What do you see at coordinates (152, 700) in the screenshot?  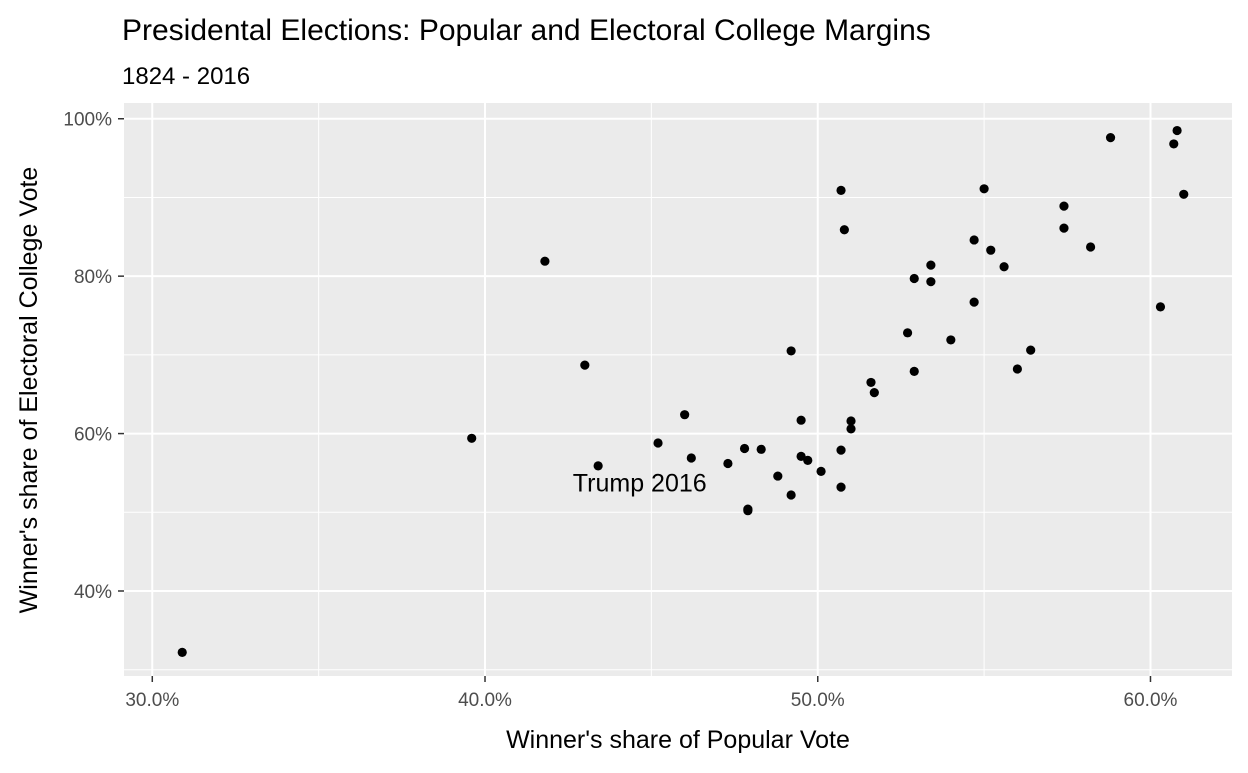 I see `x-tick-label: 30.0%` at bounding box center [152, 700].